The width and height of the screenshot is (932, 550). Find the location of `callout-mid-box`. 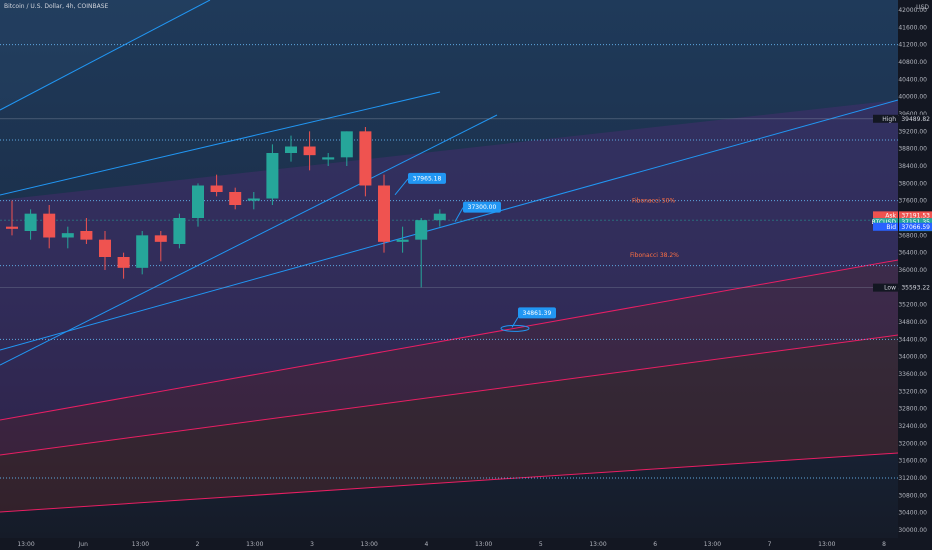

callout-mid-box is located at coordinates (482, 207).